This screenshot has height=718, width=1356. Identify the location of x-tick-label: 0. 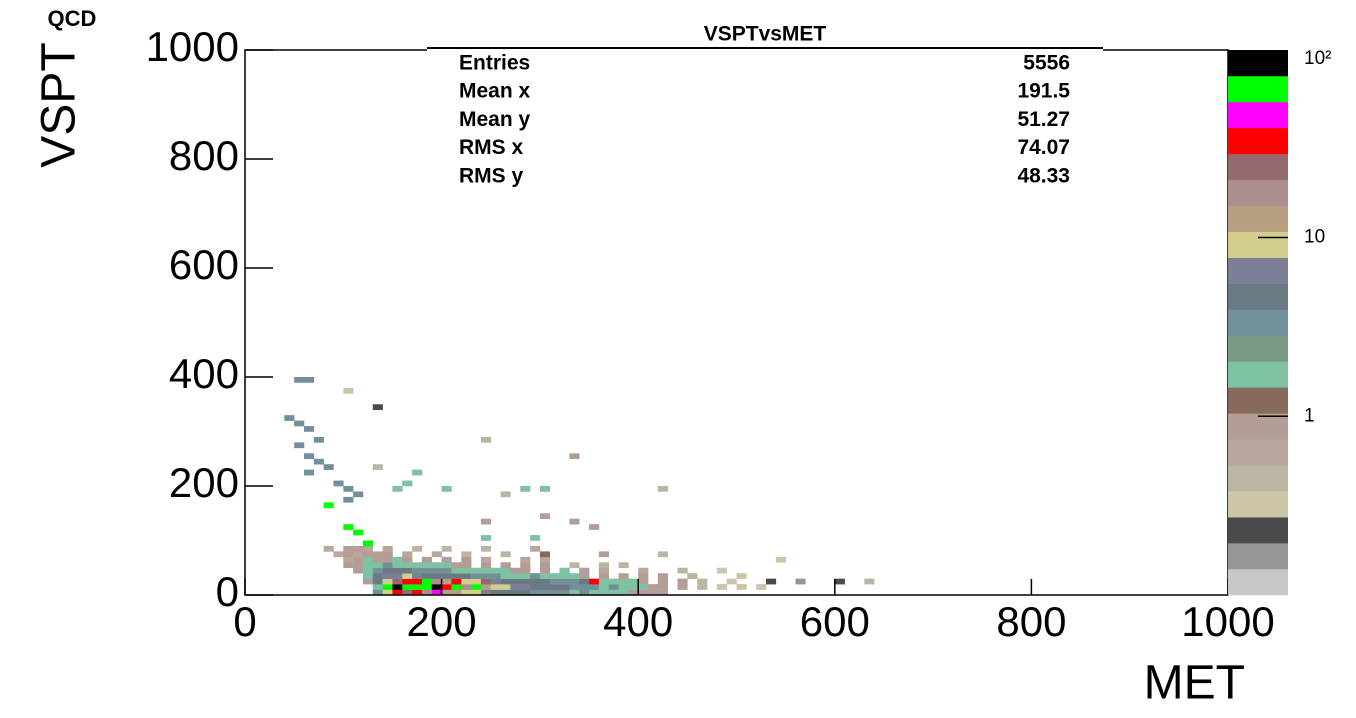
(244, 621).